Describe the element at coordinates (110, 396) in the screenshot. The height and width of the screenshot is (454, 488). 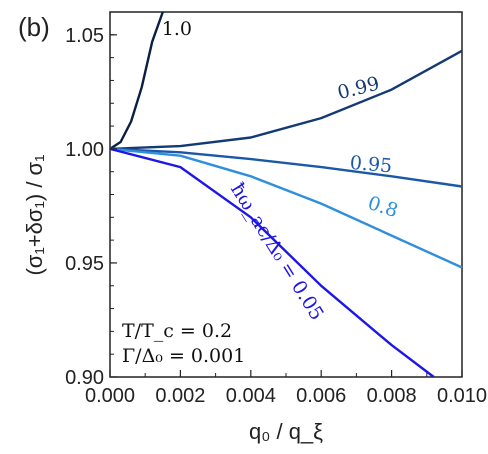
I see `x-tick-label: 0.000` at that location.